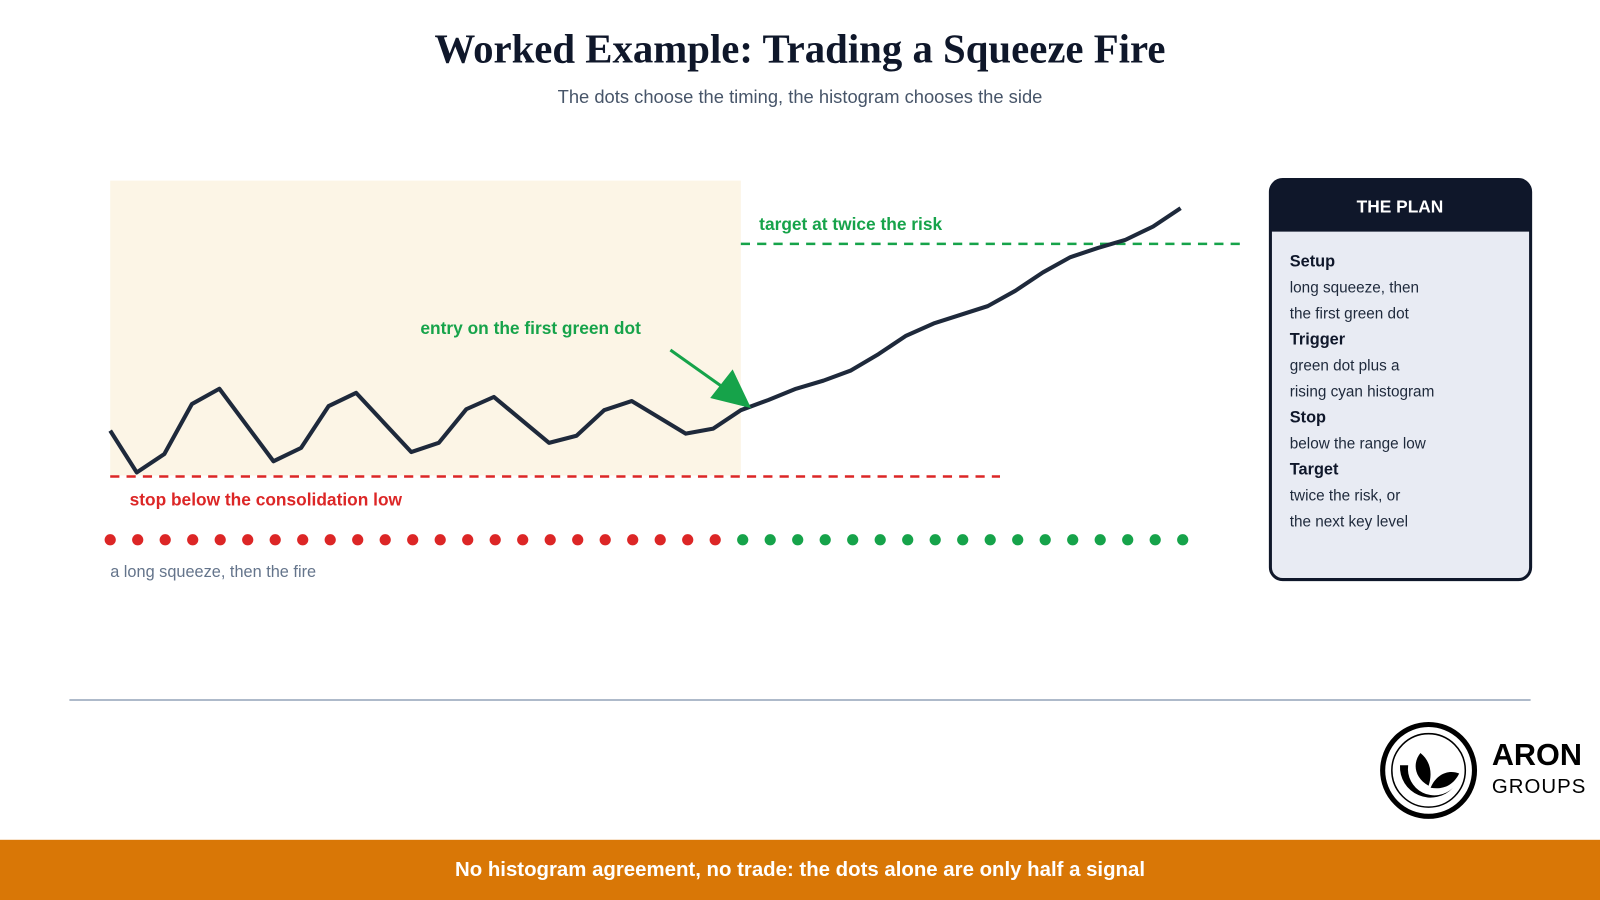  What do you see at coordinates (1354, 287) in the screenshot?
I see `plan-line: long squeeze, then` at bounding box center [1354, 287].